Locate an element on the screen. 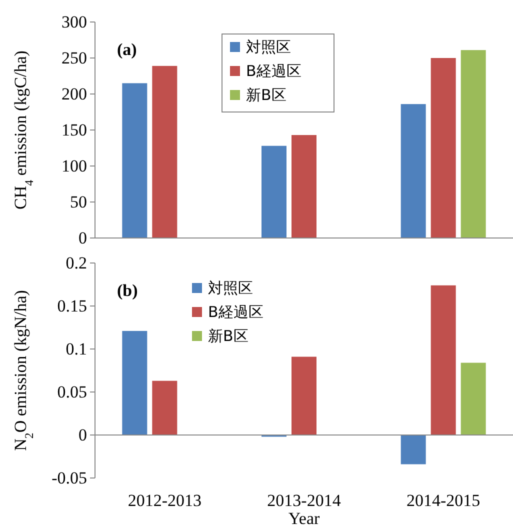 Image resolution: width=513 pixels, height=527 pixels. x-tick-label: 2012-2013 is located at coordinates (165, 500).